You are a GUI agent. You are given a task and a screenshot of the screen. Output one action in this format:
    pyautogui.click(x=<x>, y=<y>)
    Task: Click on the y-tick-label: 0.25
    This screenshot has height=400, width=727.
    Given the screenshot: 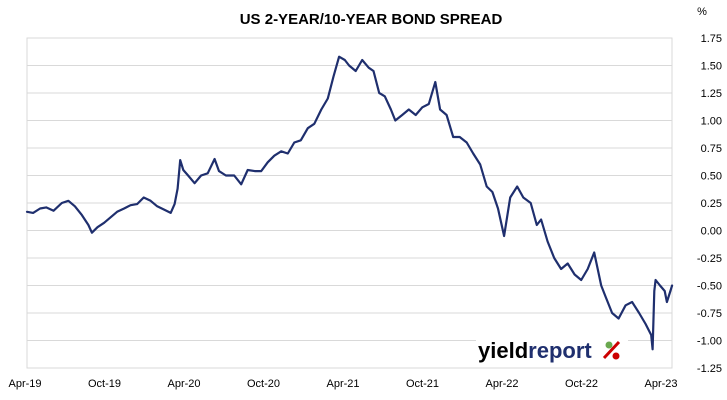 What is the action you would take?
    pyautogui.click(x=711, y=204)
    